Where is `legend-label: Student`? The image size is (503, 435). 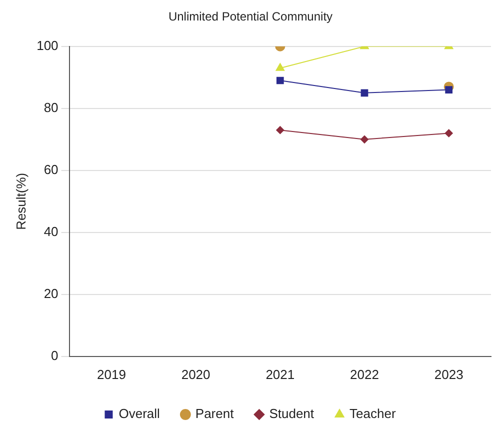
legend-label: Student is located at coordinates (291, 414).